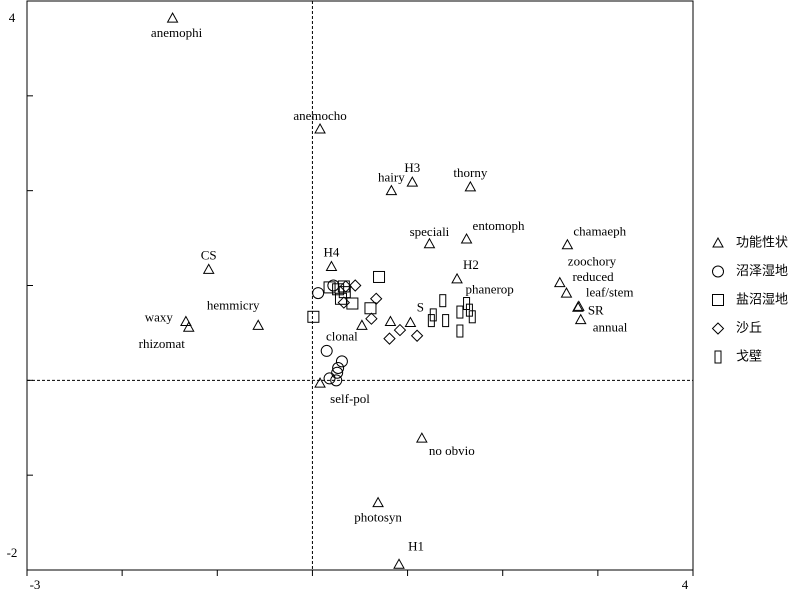  Describe the element at coordinates (420, 306) in the screenshot. I see `point-label: S` at that location.